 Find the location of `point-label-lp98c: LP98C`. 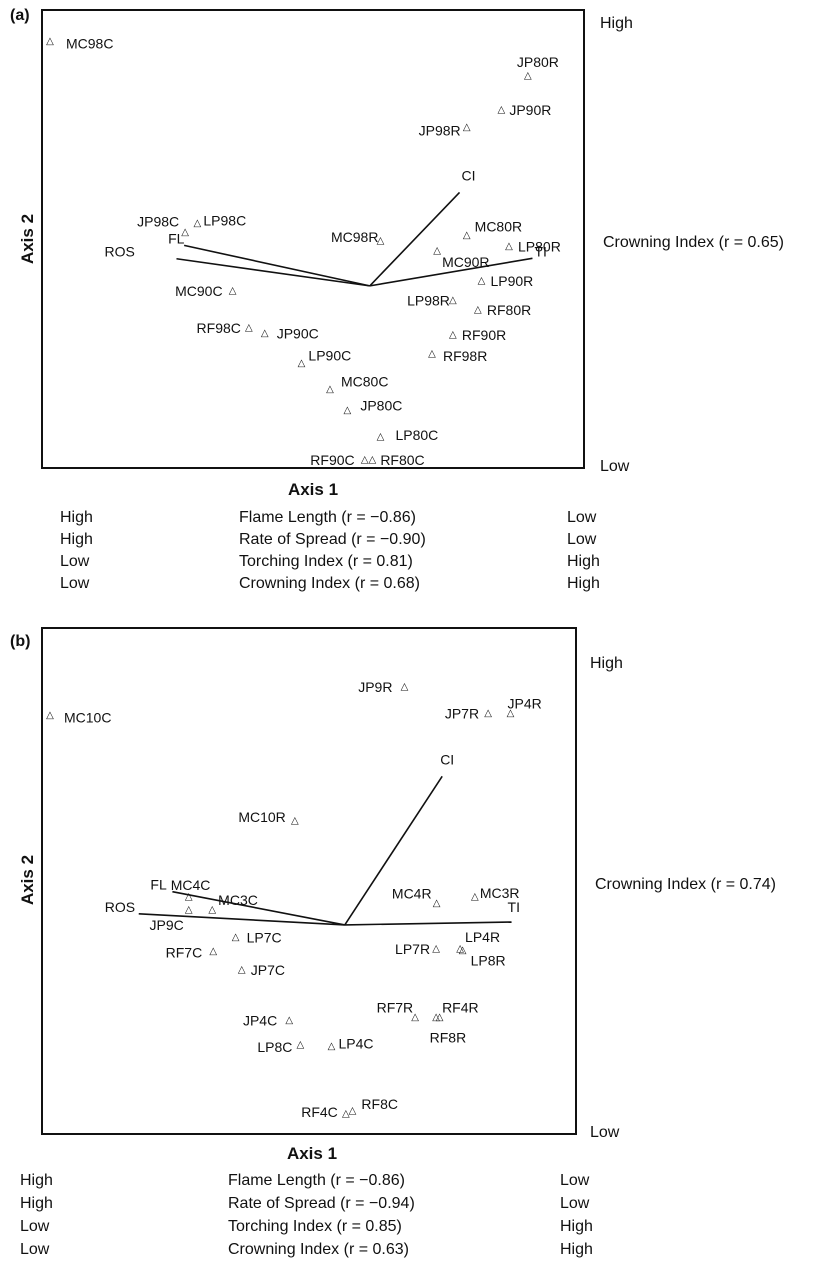

point-label-lp98c: LP98C is located at coordinates (224, 221).